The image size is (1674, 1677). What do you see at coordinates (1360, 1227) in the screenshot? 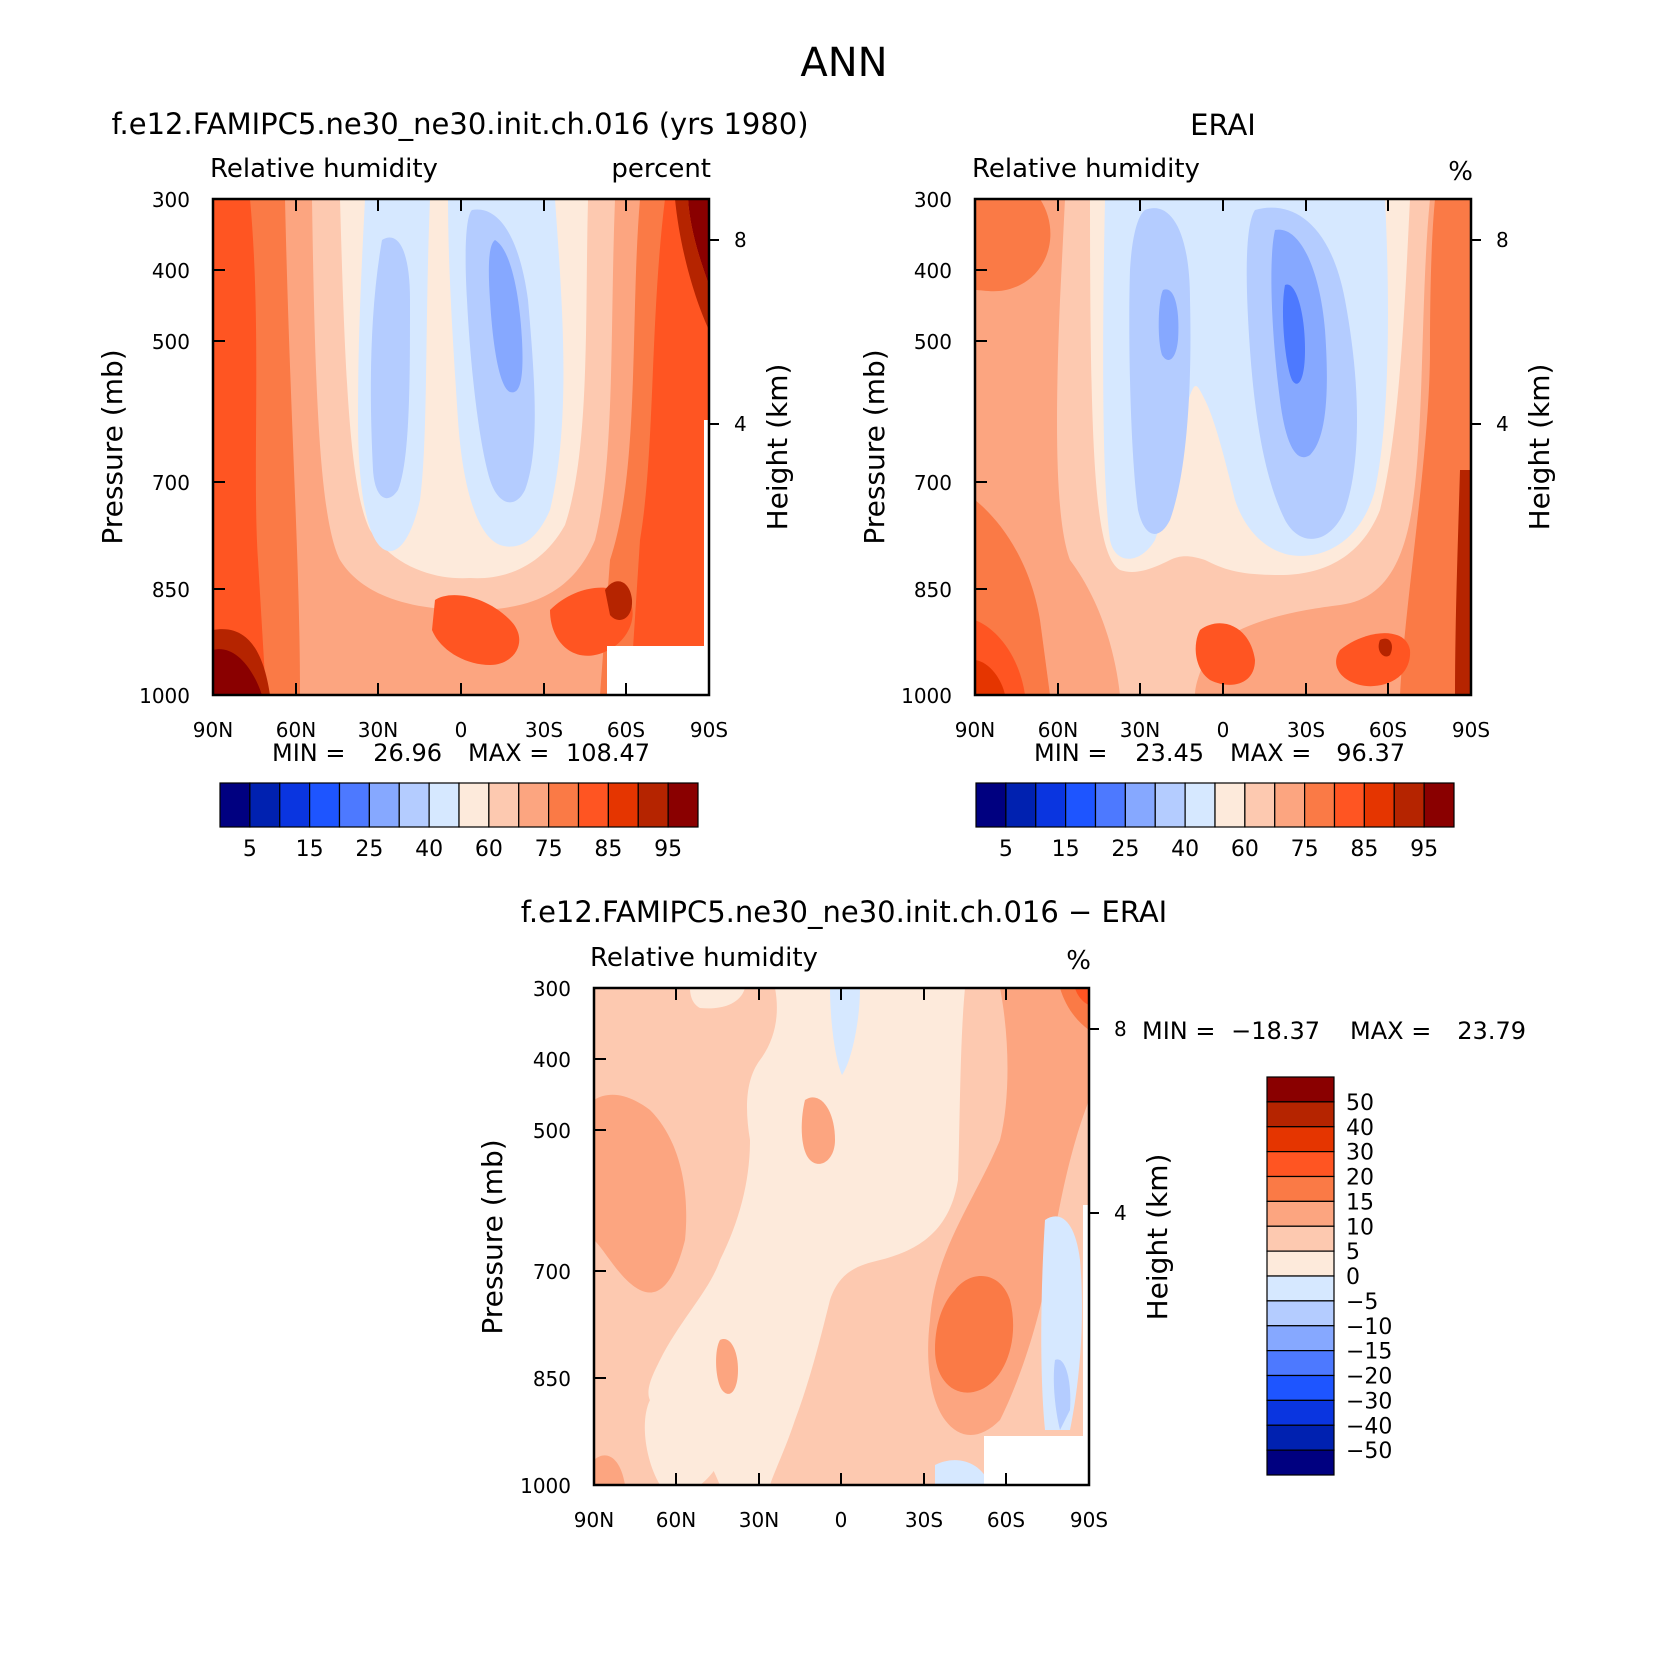
I see `colorbar-label: 10` at bounding box center [1360, 1227].